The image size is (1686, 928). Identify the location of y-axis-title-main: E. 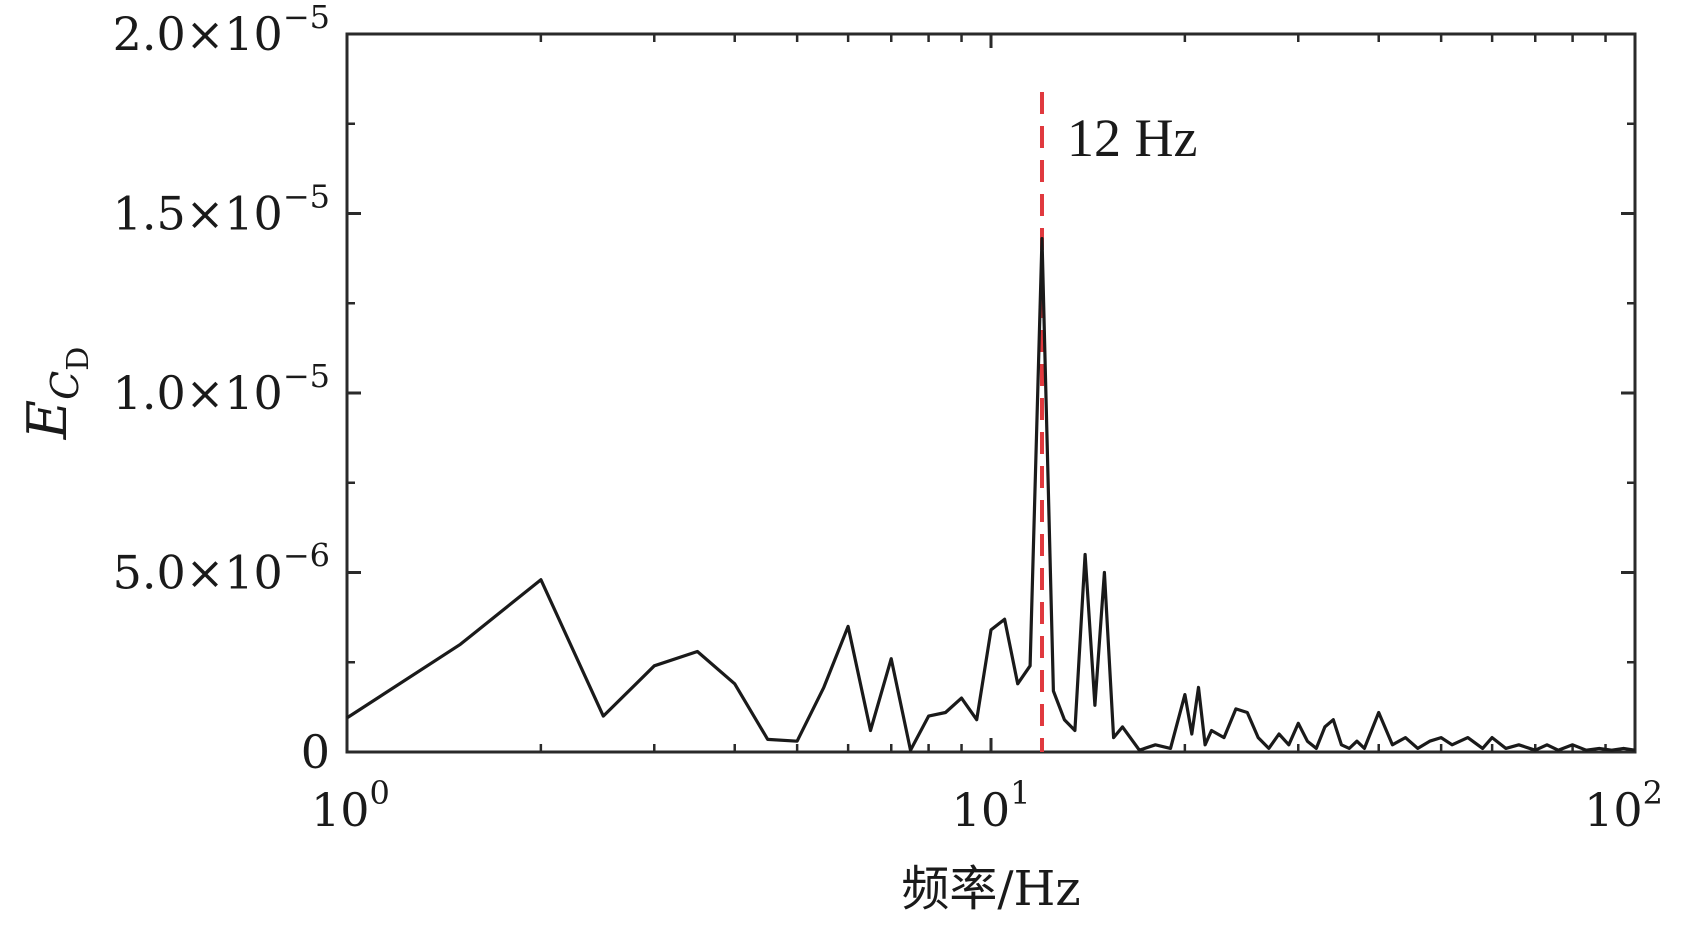
(47, 420).